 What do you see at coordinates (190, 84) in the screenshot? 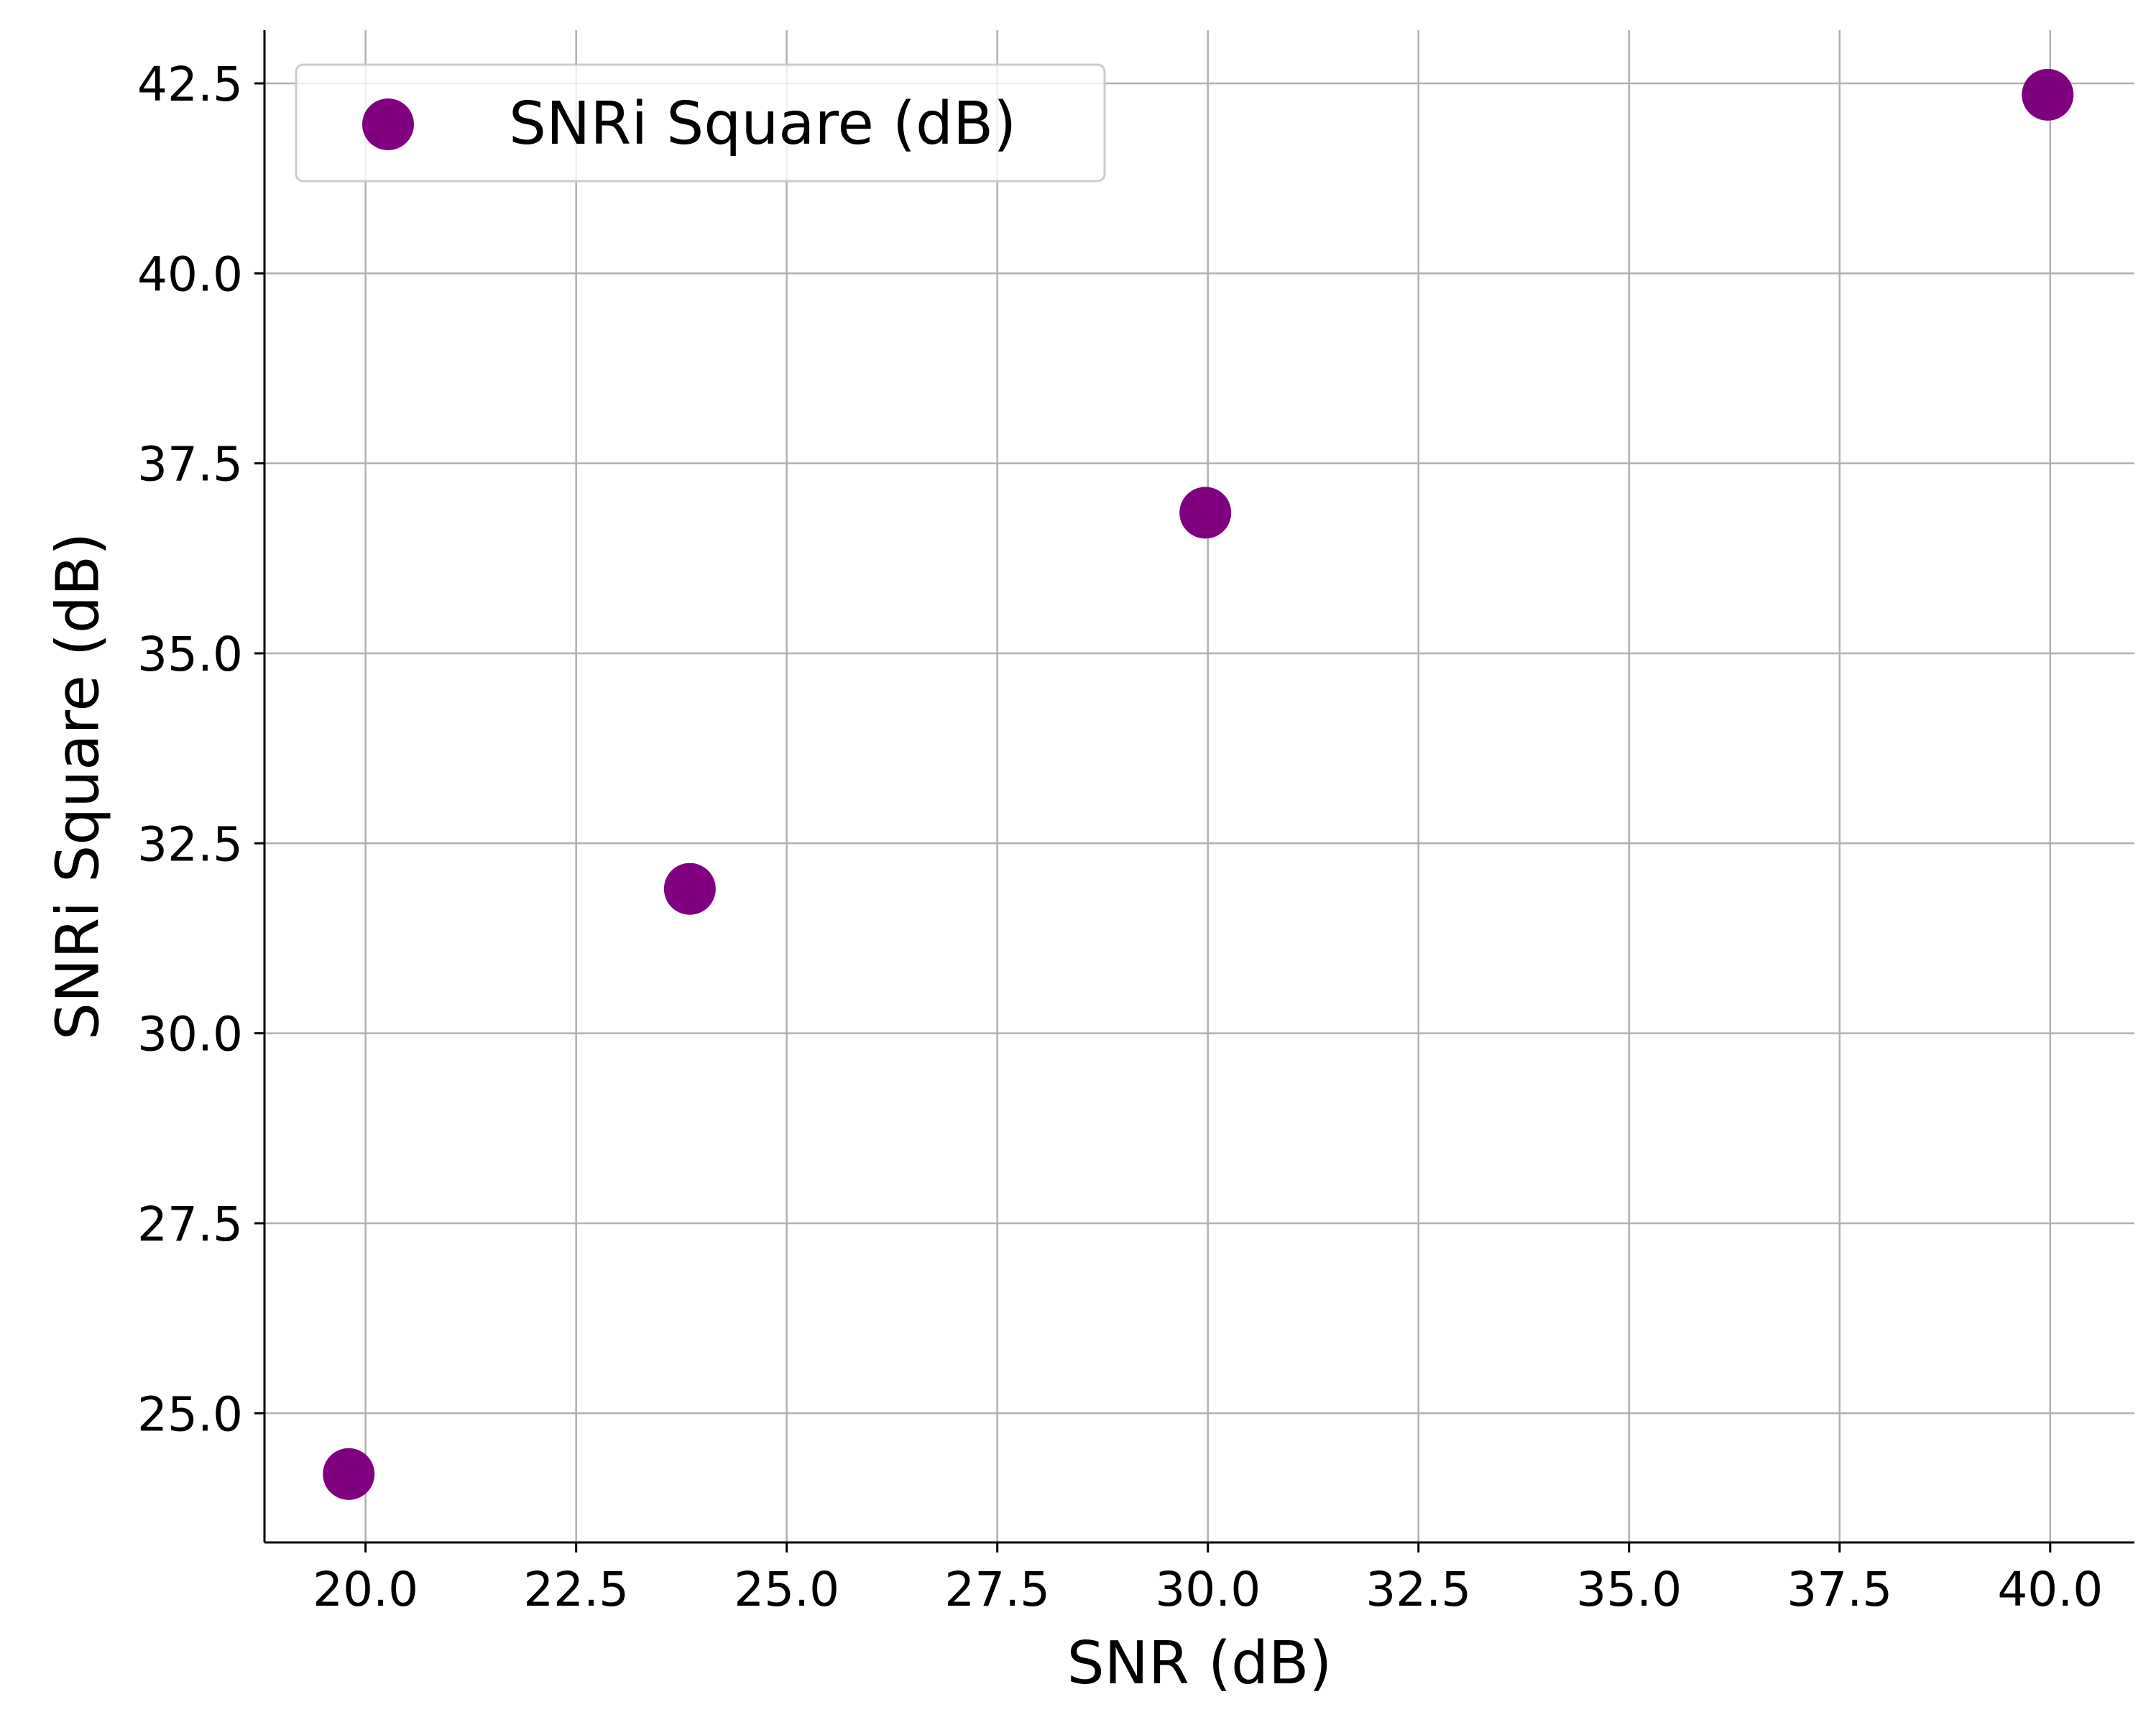
I see `y-tick-label: 42.5` at bounding box center [190, 84].